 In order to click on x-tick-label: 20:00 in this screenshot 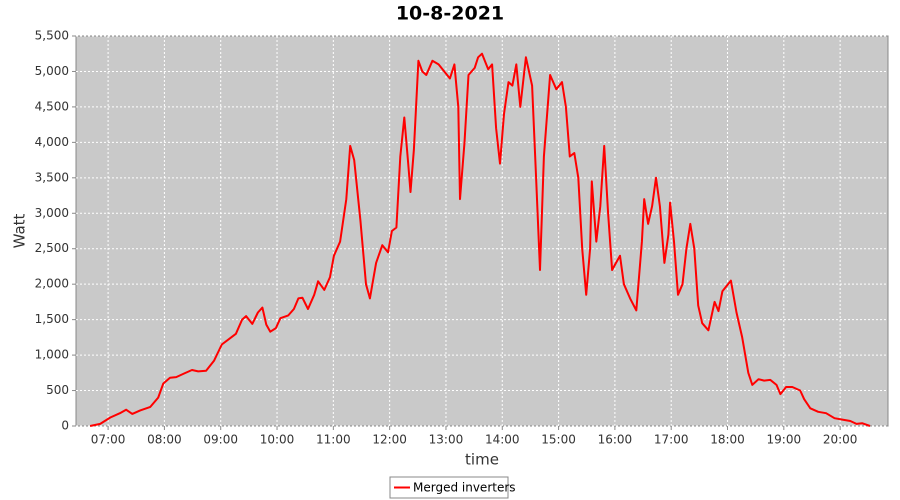, I will do `click(840, 440)`.